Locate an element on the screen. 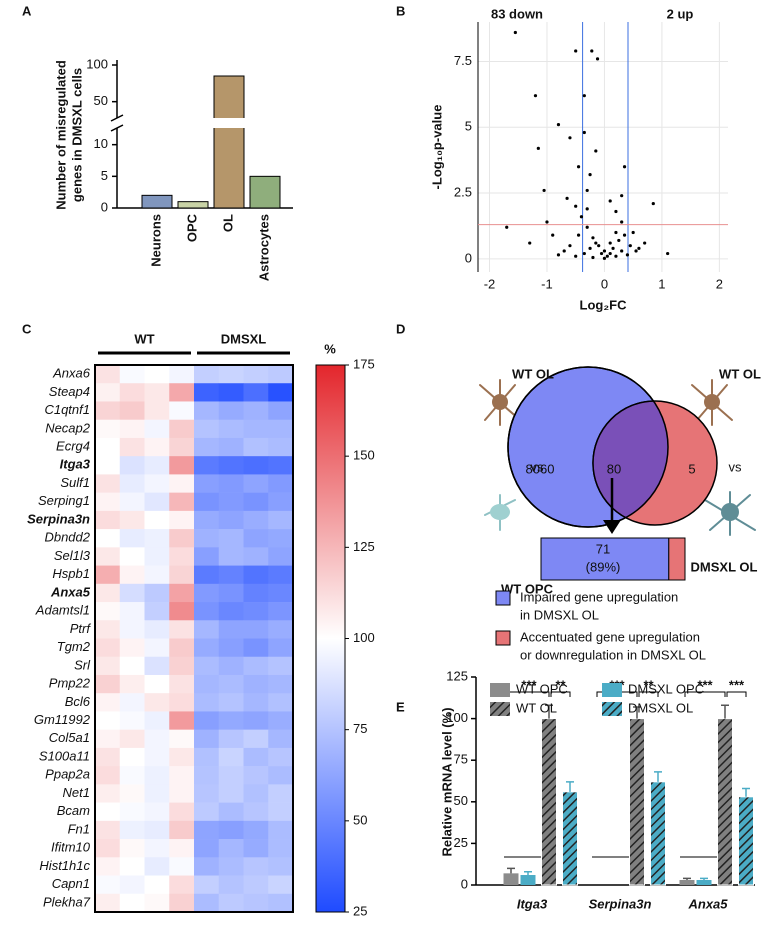  panel-letter: A is located at coordinates (27, 10).